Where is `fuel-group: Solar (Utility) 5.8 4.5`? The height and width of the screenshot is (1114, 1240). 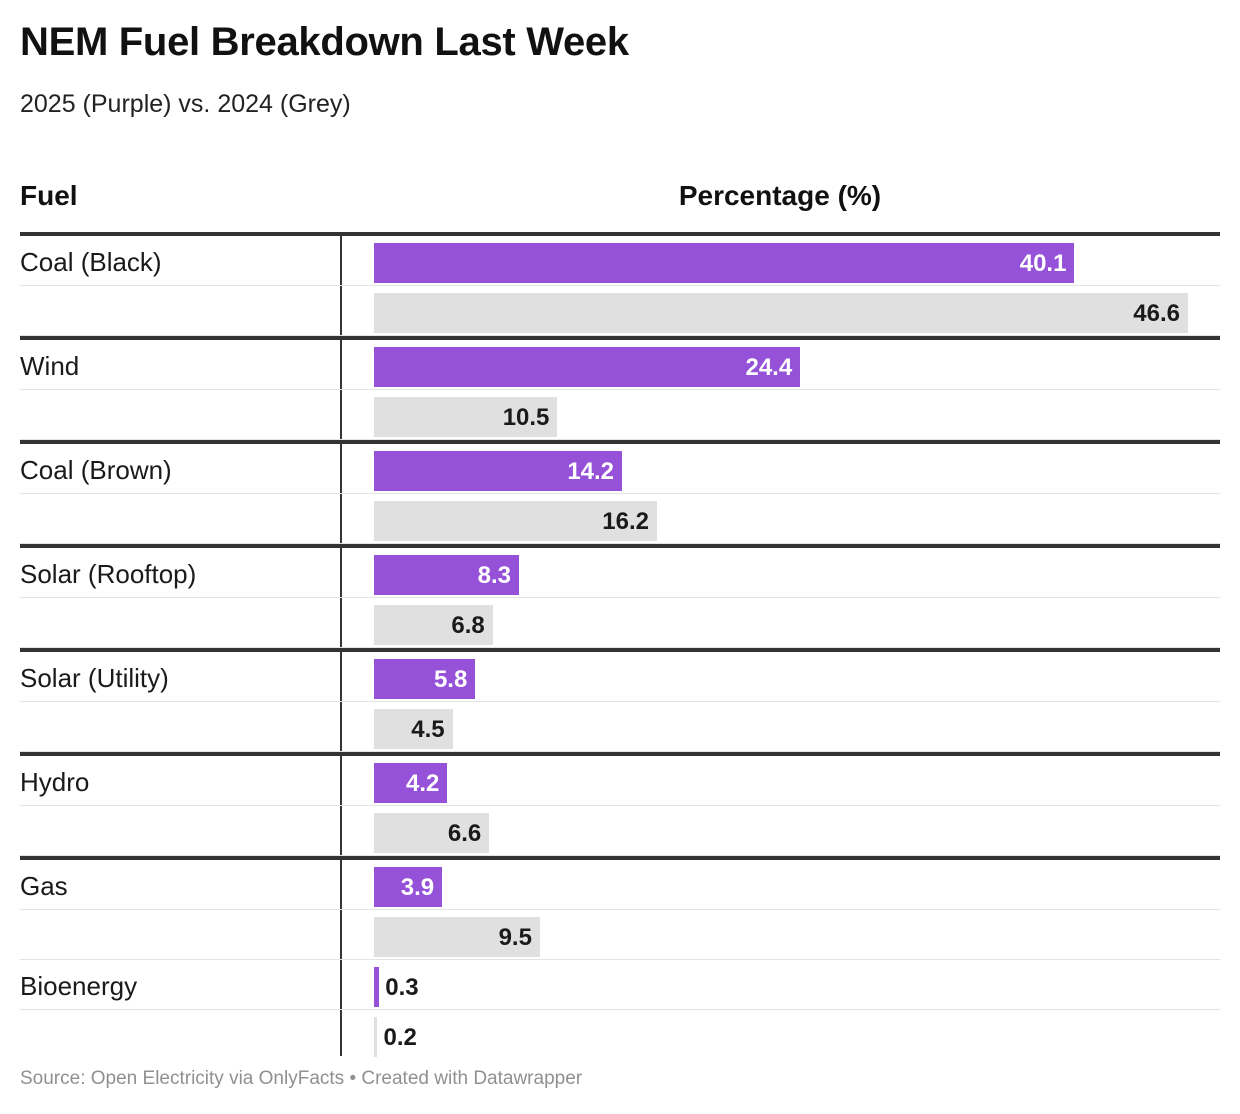
fuel-group: Solar (Utility) 5.8 4.5 is located at coordinates (620, 700).